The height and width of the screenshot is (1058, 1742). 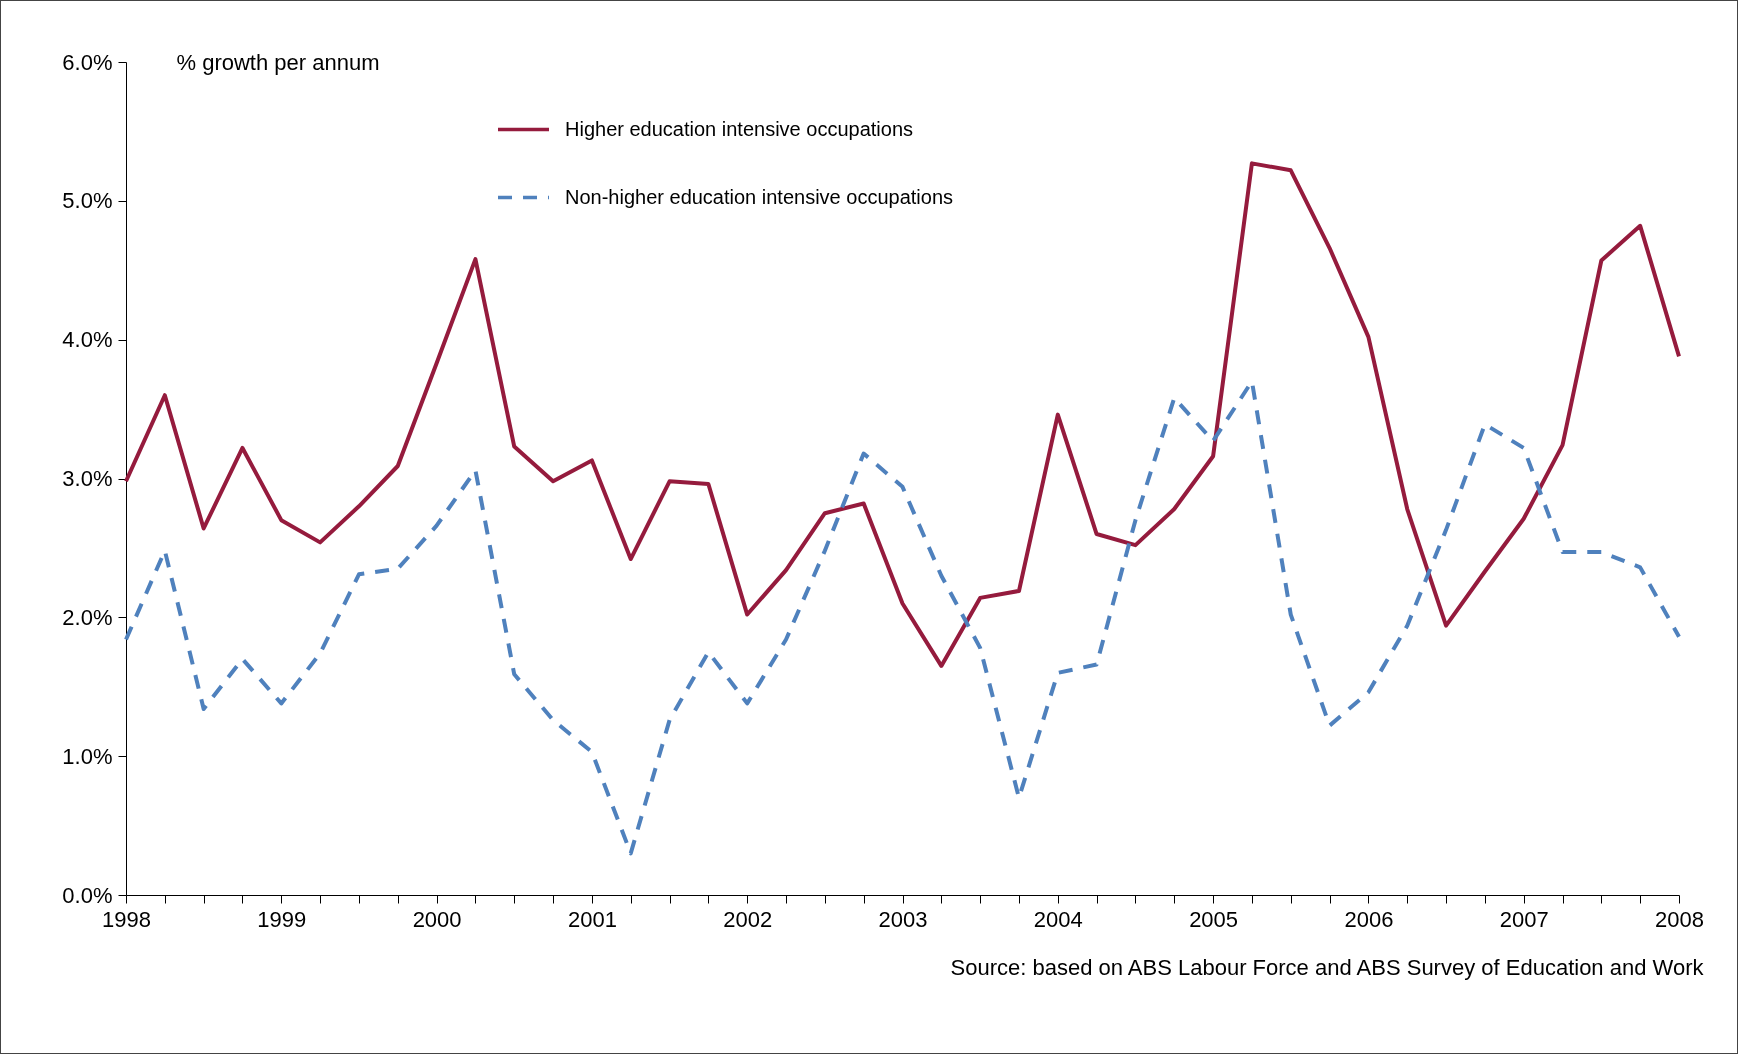 What do you see at coordinates (87, 895) in the screenshot?
I see `y-tick-label: 0.0%` at bounding box center [87, 895].